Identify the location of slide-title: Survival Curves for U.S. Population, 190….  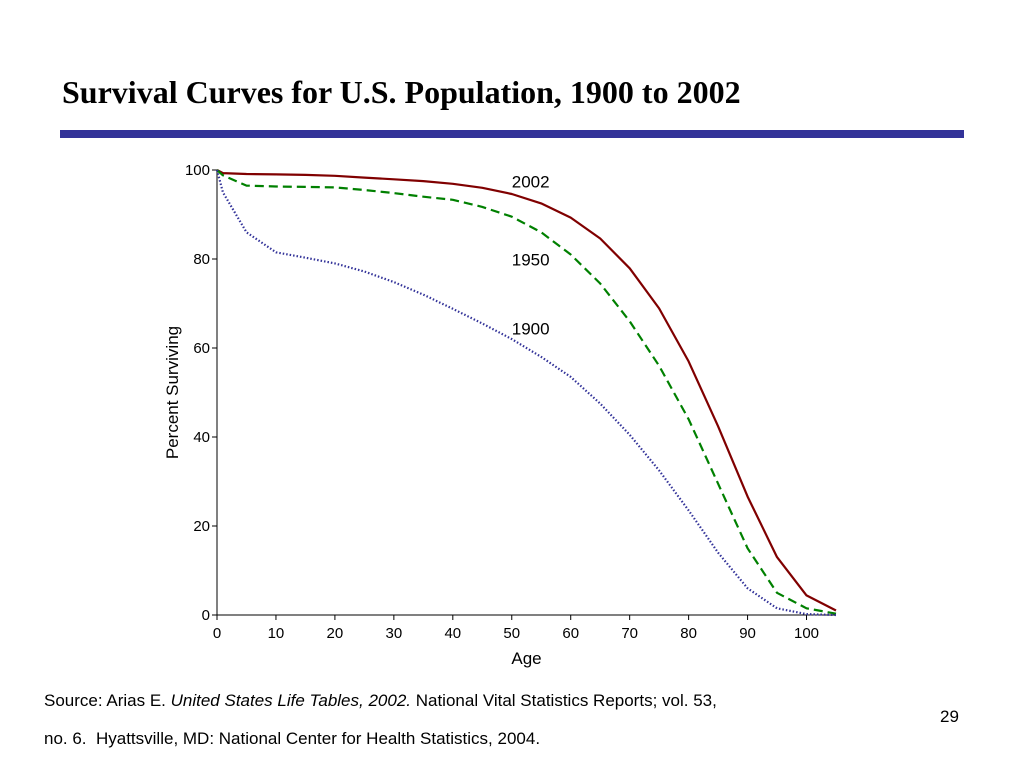
(401, 92).